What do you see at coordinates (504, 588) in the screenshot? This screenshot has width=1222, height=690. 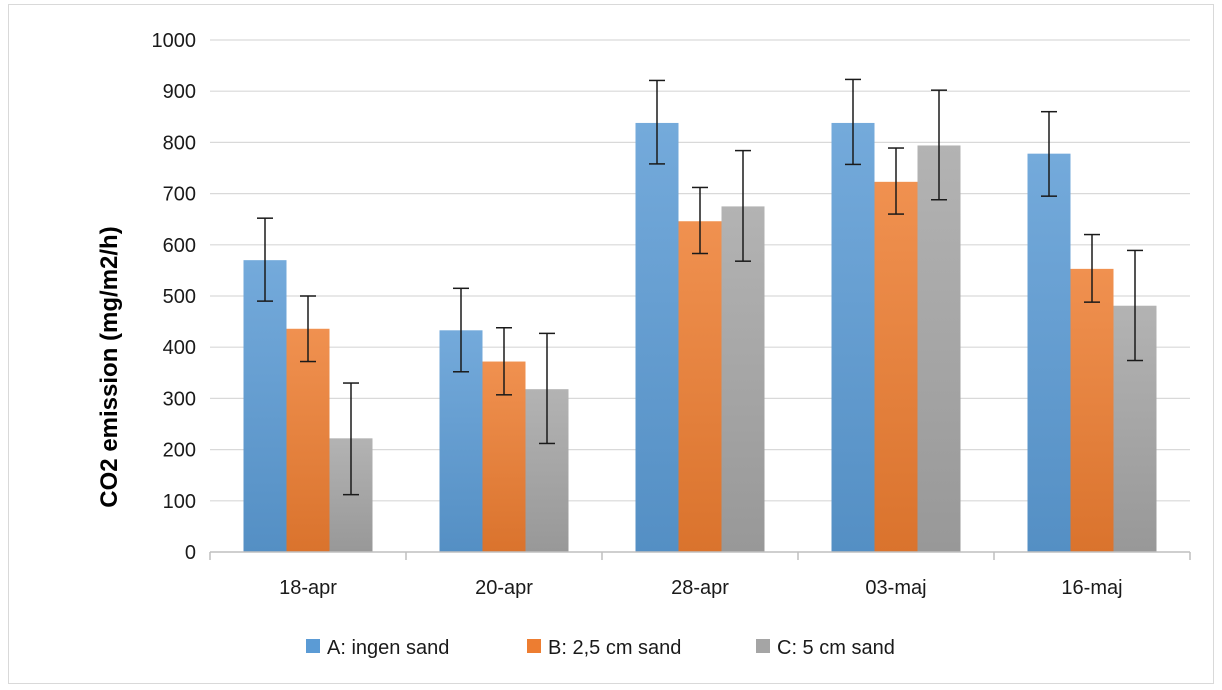 I see `x-tick-label: 20-apr` at bounding box center [504, 588].